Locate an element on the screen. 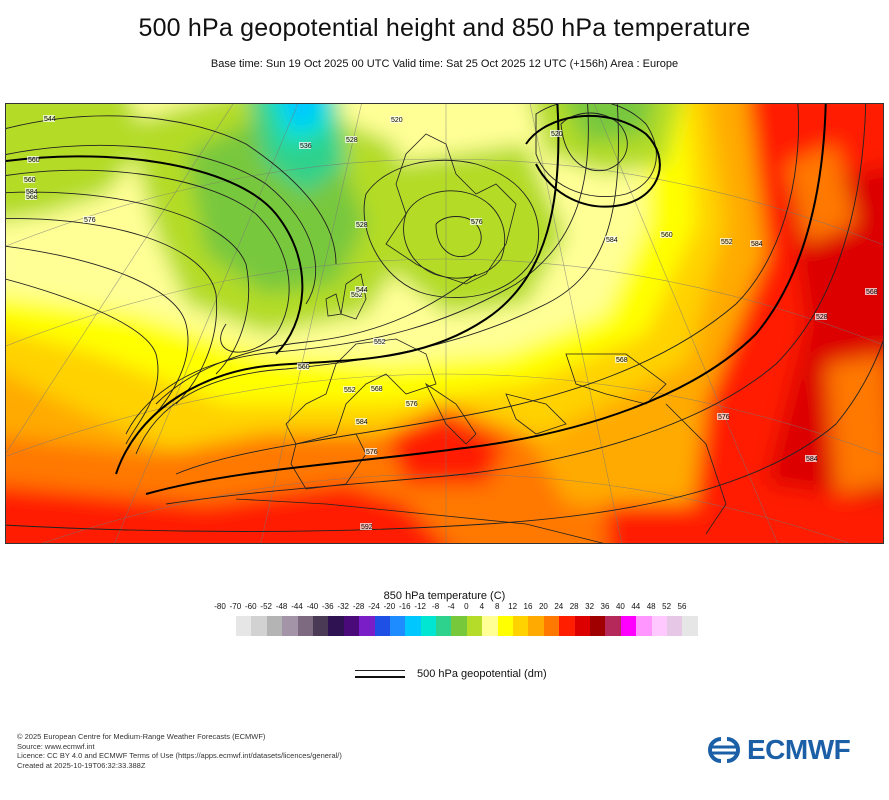 Image resolution: width=889 pixels, height=800 pixels. colorbar-tick-label: 44 is located at coordinates (636, 606).